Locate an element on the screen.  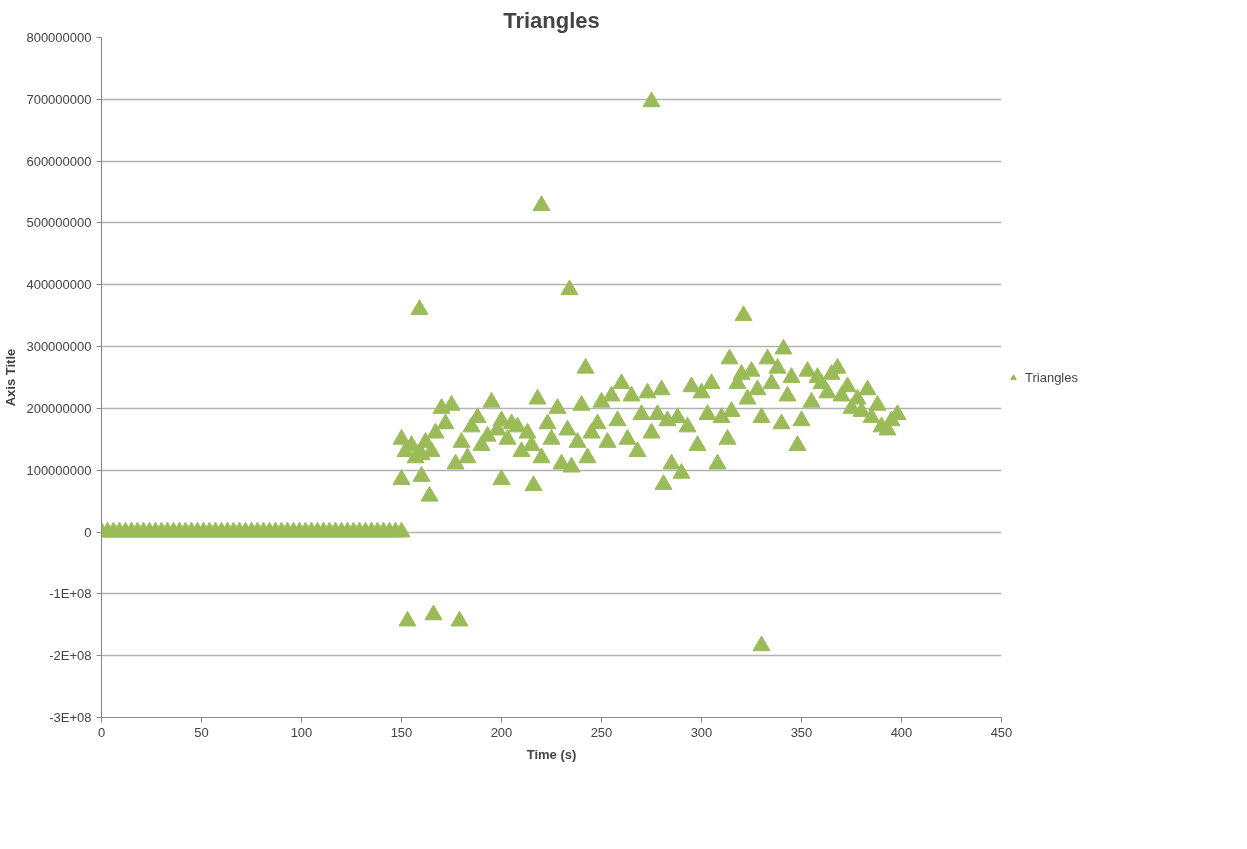
x-tick-label: 350 is located at coordinates (801, 732).